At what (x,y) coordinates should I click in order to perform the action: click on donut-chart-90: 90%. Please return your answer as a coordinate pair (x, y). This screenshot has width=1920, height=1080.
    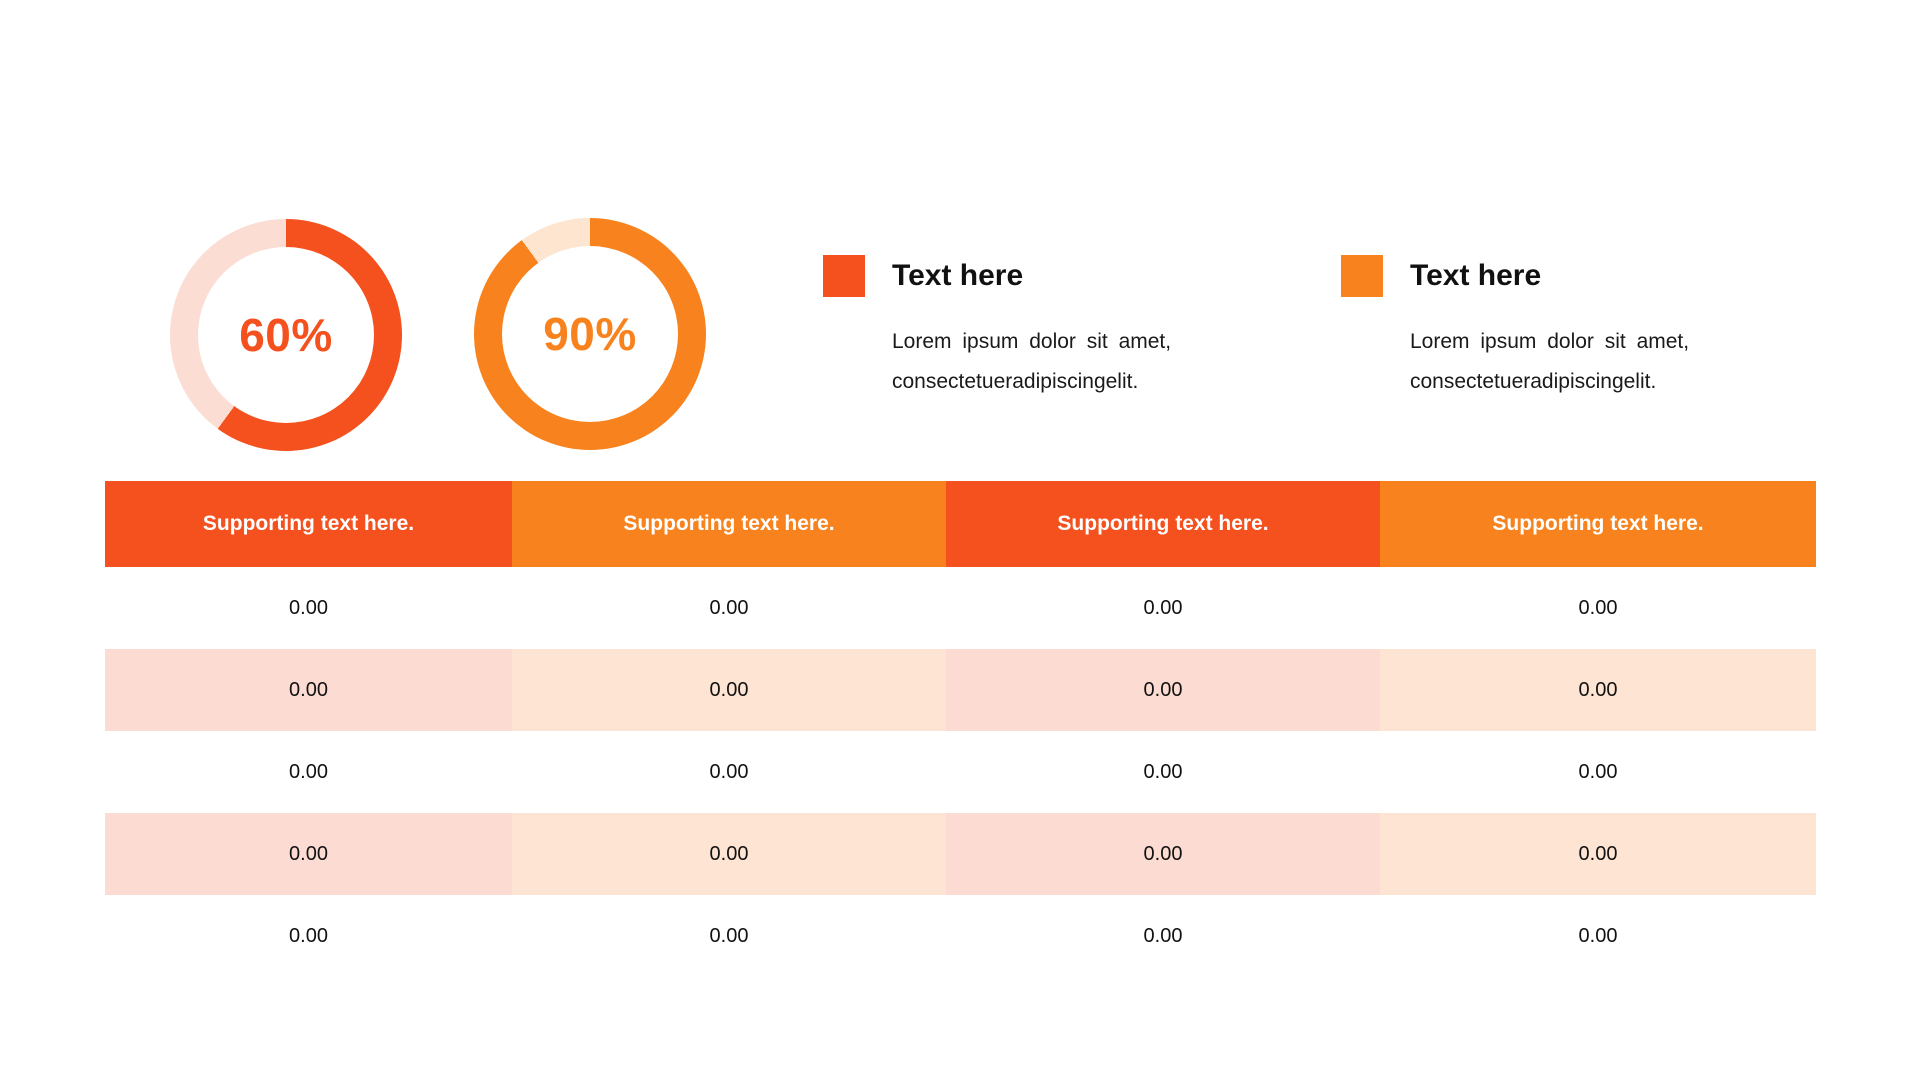
    Looking at the image, I should click on (590, 334).